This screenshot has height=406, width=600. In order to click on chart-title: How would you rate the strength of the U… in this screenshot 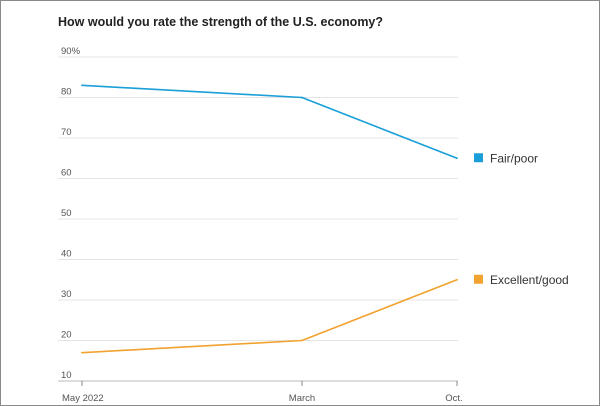, I will do `click(221, 22)`.